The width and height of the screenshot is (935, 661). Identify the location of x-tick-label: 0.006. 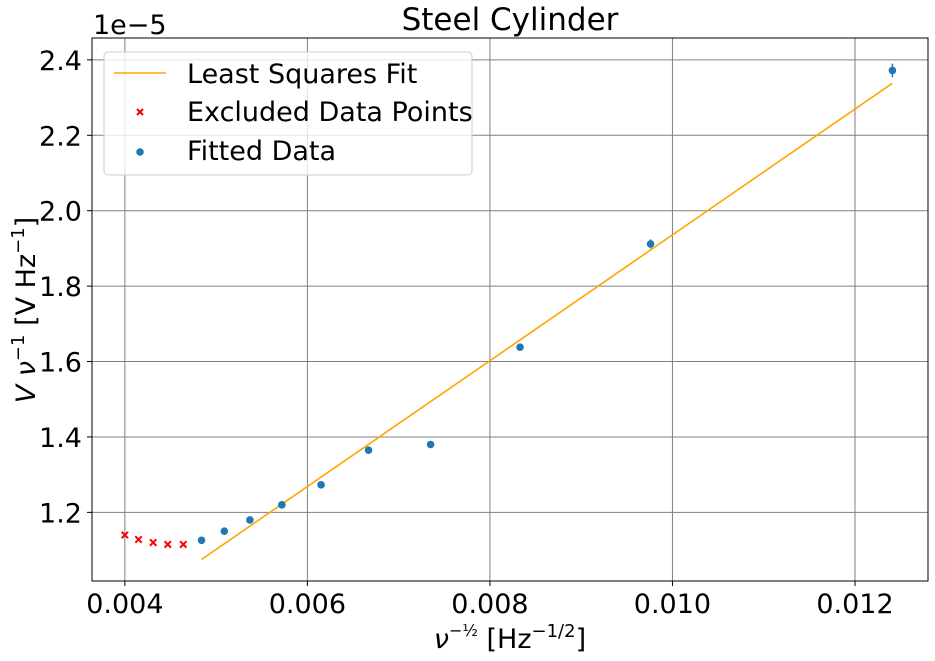
(307, 604).